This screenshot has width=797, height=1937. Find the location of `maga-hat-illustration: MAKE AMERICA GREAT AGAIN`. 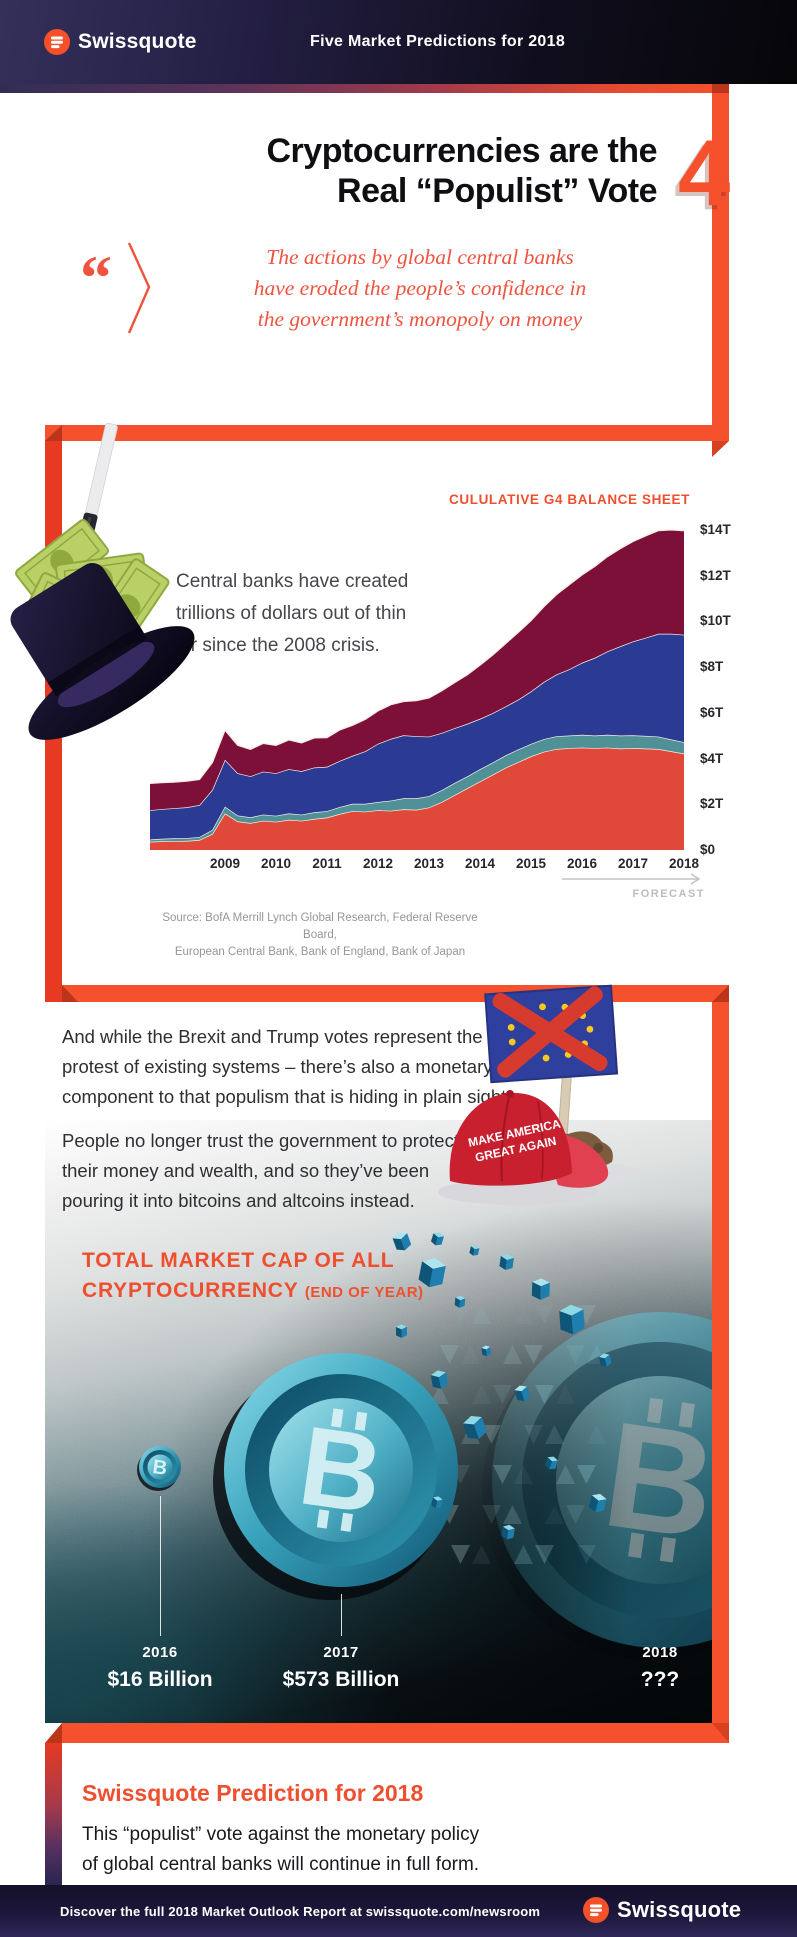

maga-hat-illustration: MAKE AMERICA GREAT AGAIN is located at coordinates (523, 1147).